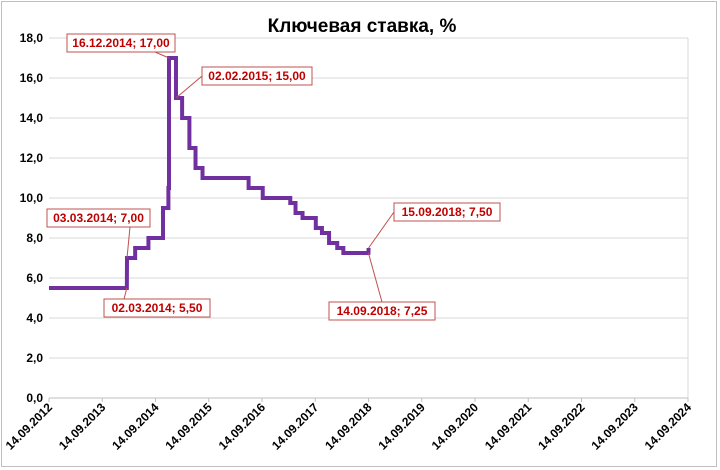 The height and width of the screenshot is (470, 720). I want to click on x-tick-label: 14.09.2014, so click(135, 426).